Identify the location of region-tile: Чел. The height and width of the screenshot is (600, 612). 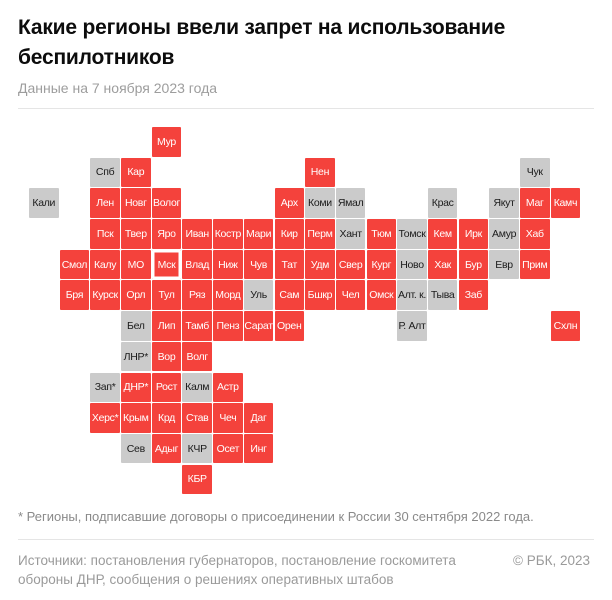
(350, 295).